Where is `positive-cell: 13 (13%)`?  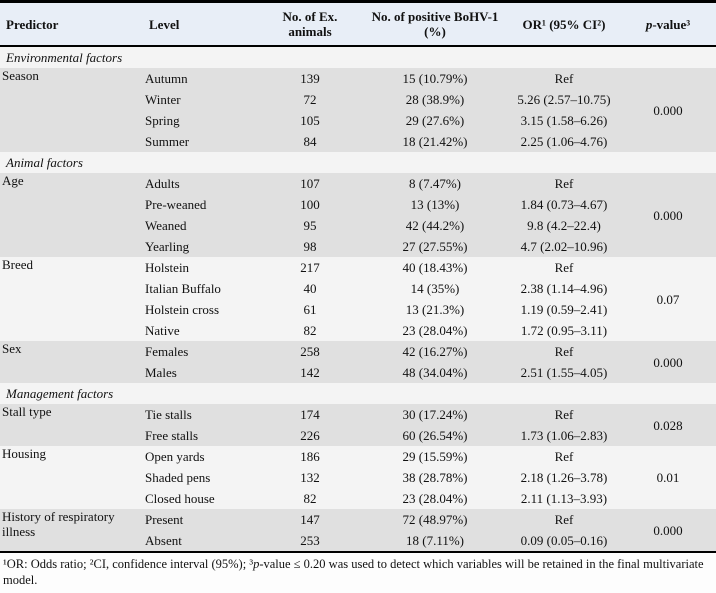 positive-cell: 13 (13%) is located at coordinates (435, 204).